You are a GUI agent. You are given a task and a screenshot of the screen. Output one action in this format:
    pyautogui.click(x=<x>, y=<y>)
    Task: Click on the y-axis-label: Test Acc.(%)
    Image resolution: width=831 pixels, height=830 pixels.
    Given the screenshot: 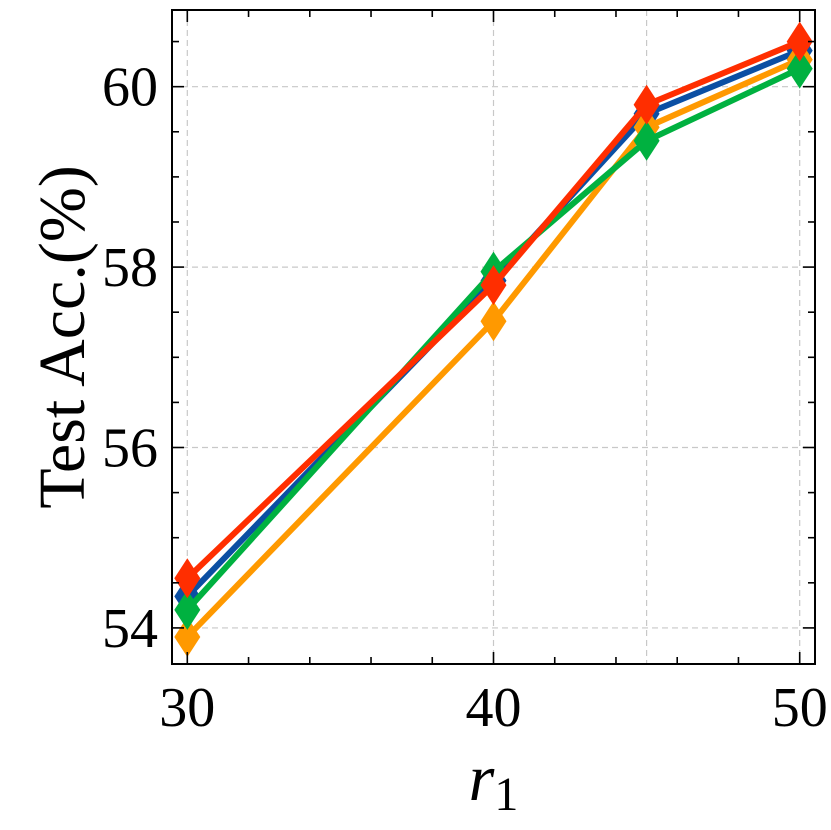 What is the action you would take?
    pyautogui.click(x=62, y=337)
    